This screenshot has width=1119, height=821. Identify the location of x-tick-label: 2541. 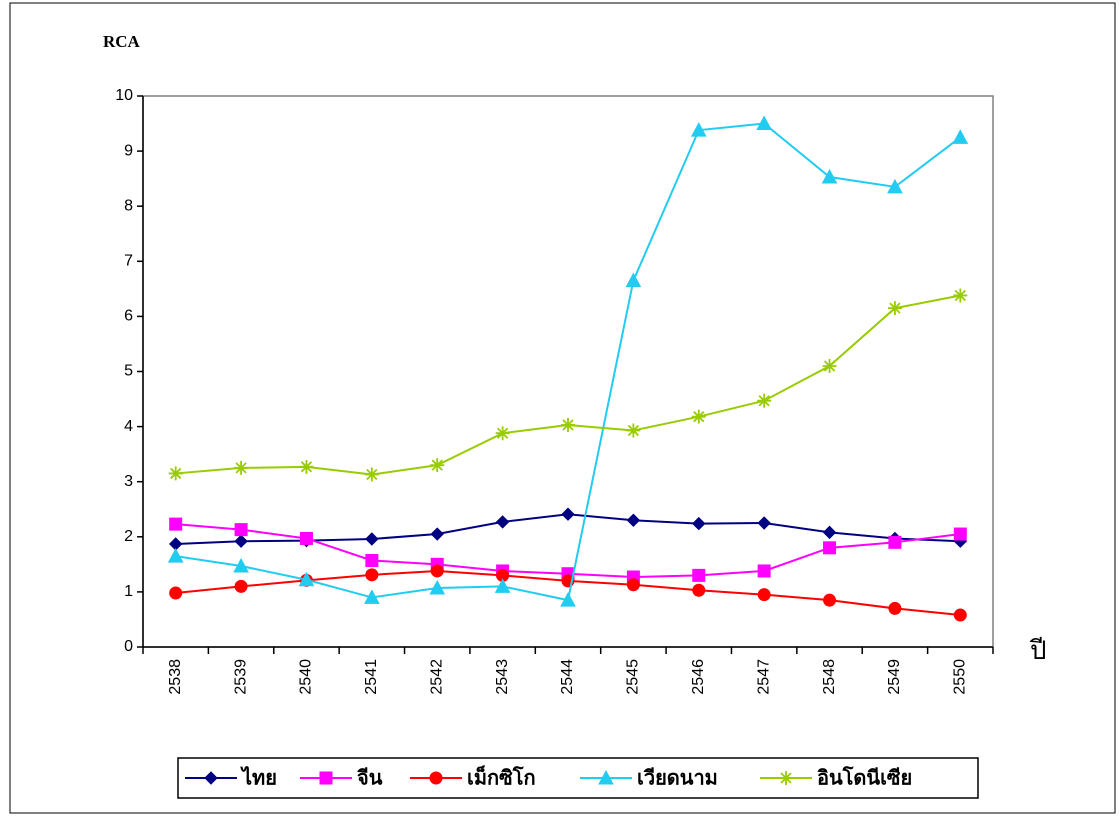
(371, 677).